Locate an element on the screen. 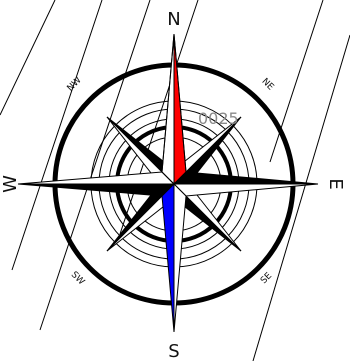 The image size is (350, 361). east-point-upper is located at coordinates (245, 178).